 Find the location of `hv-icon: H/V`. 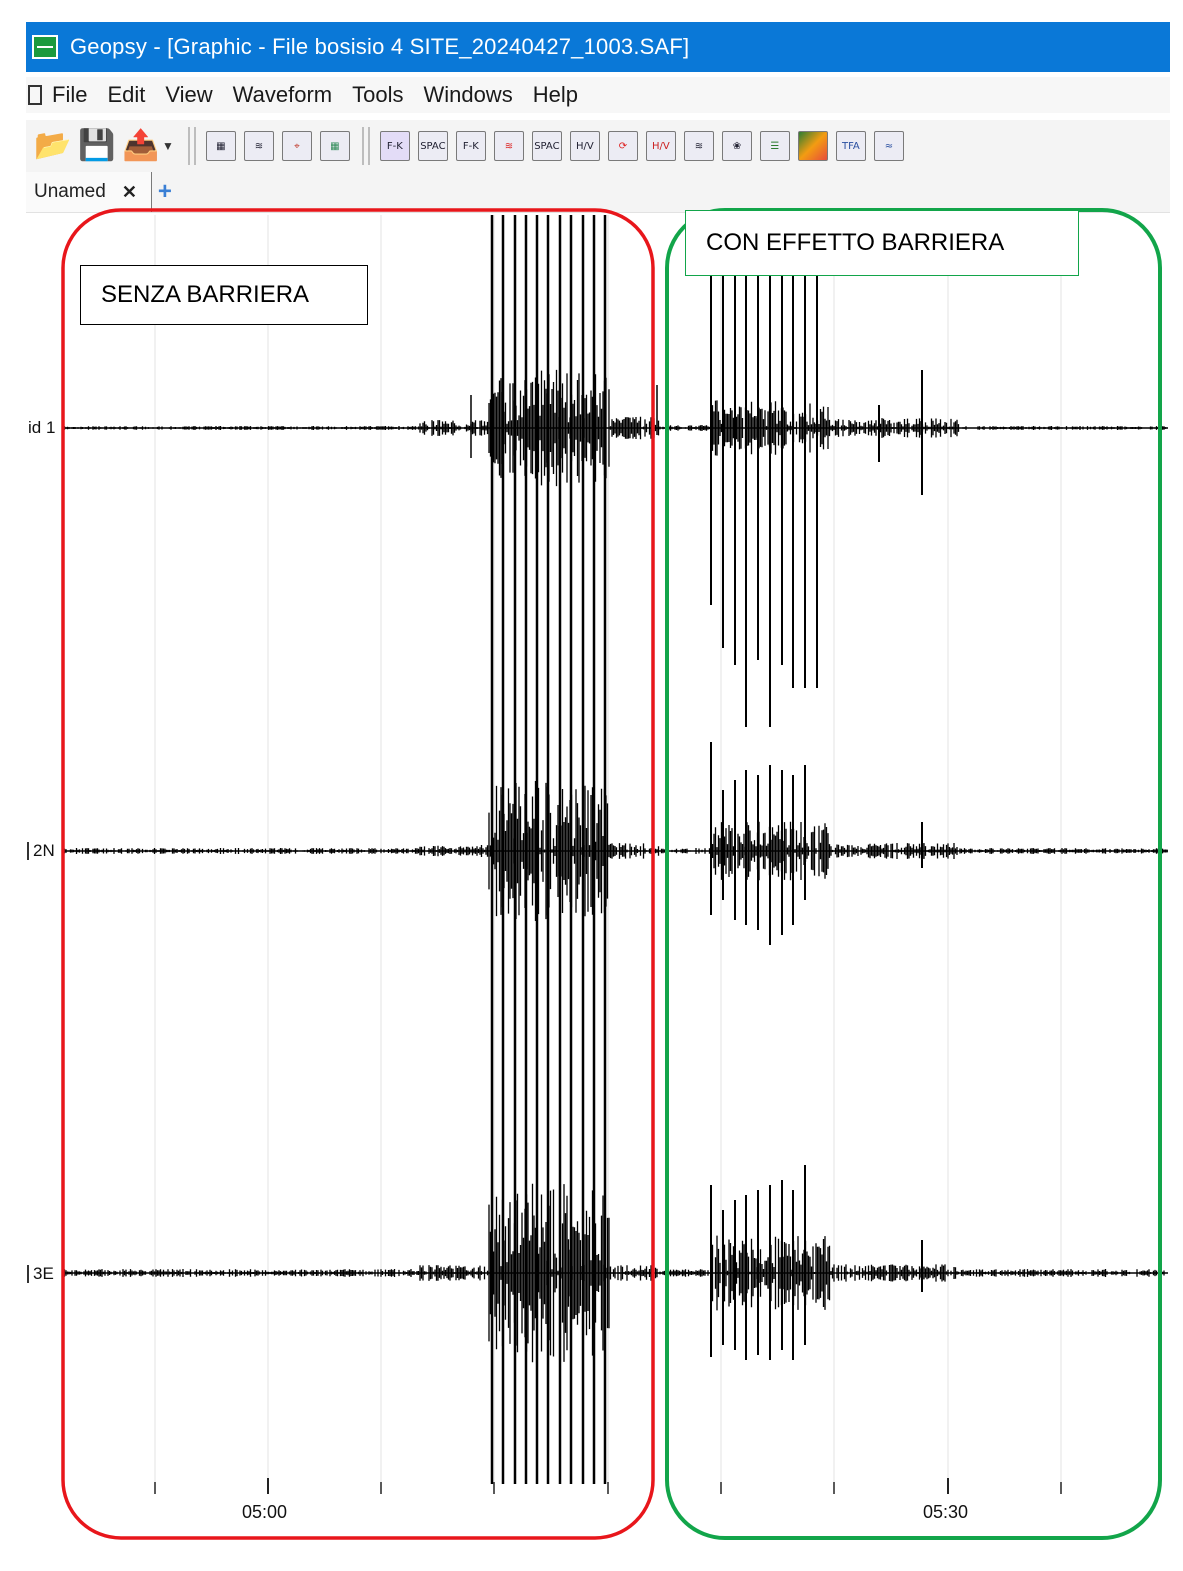

hv-icon: H/V is located at coordinates (584, 146).